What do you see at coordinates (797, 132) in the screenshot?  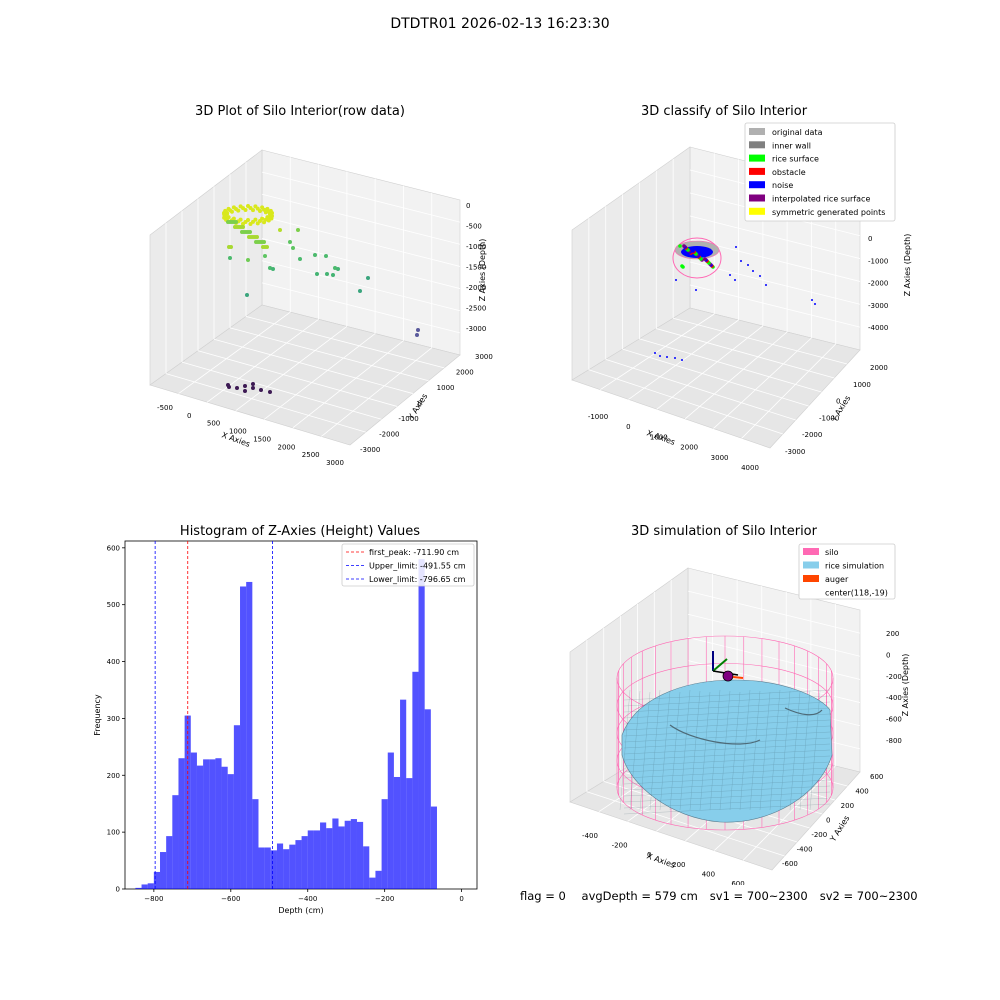 I see `legend-label: original data` at bounding box center [797, 132].